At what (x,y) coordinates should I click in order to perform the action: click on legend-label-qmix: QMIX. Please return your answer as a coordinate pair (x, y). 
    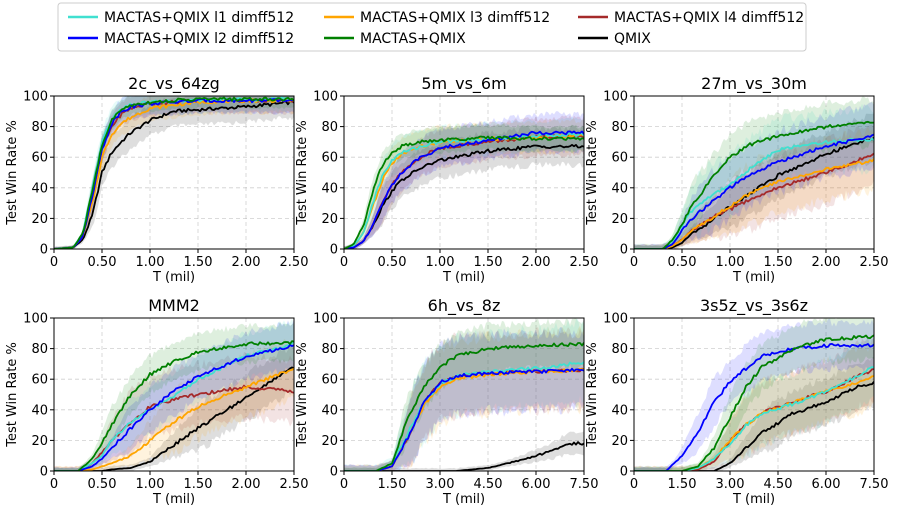
    Looking at the image, I should click on (632, 39).